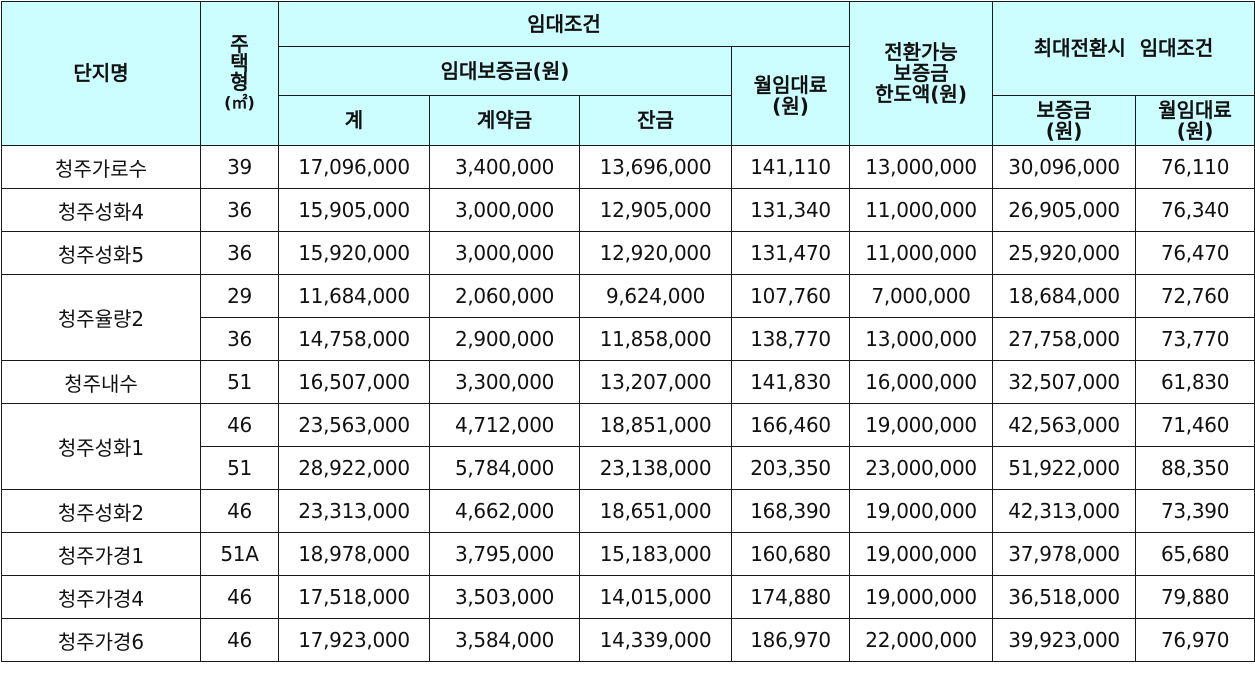  What do you see at coordinates (1195, 296) in the screenshot?
I see `cell-max-monthly-rent: 72,760` at bounding box center [1195, 296].